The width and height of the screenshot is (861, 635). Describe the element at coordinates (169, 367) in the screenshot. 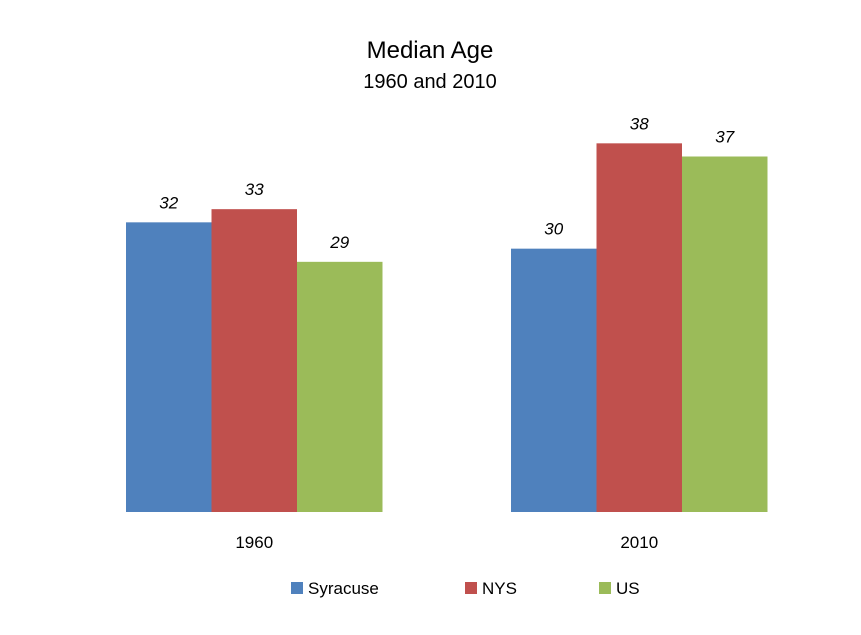

I see `bar-syracuse-1960` at that location.